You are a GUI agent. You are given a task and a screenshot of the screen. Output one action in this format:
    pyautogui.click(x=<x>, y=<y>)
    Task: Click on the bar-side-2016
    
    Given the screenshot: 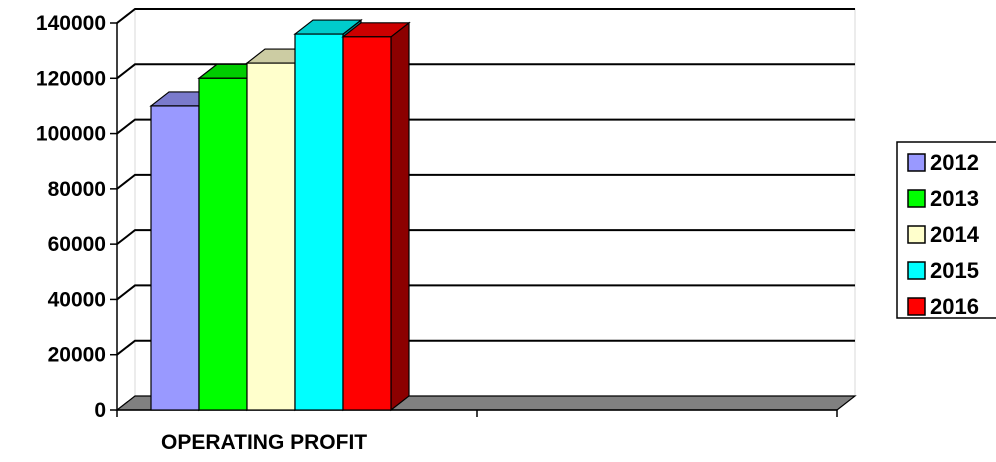 What is the action you would take?
    pyautogui.click(x=400, y=216)
    